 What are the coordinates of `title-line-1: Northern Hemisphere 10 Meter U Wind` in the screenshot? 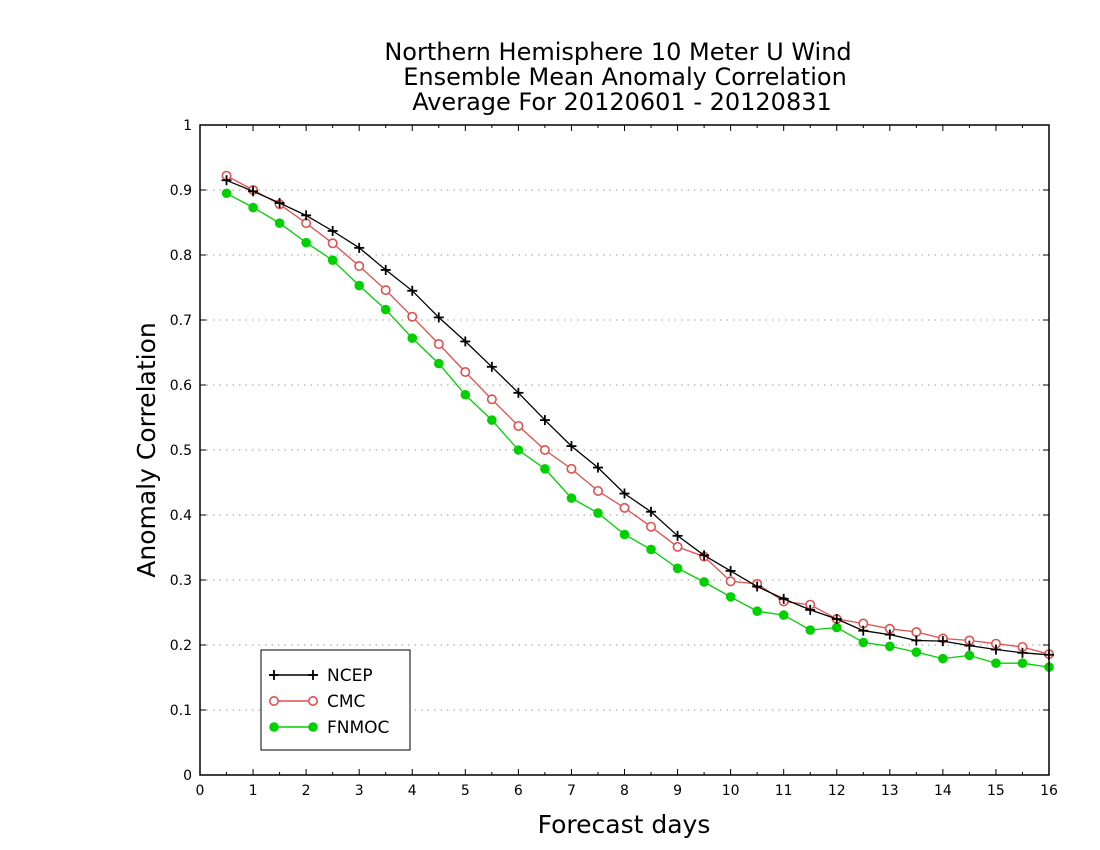 It's located at (617, 52).